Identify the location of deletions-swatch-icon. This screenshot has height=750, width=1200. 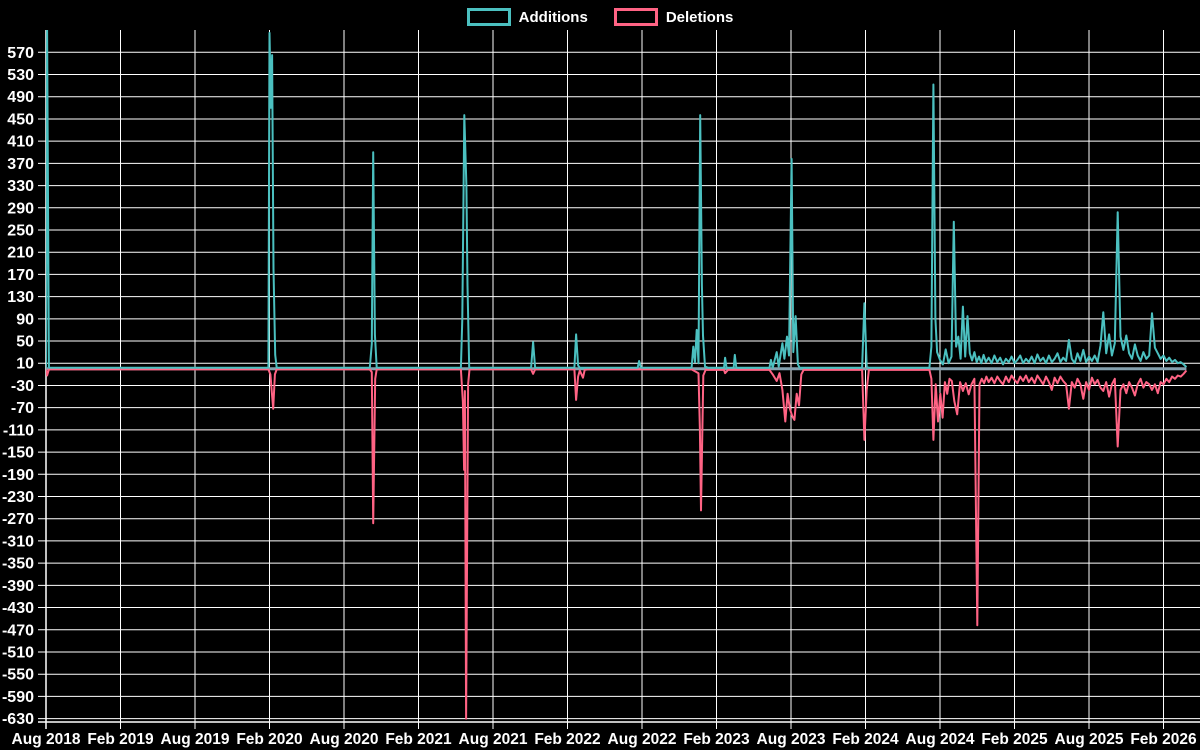
(635, 17).